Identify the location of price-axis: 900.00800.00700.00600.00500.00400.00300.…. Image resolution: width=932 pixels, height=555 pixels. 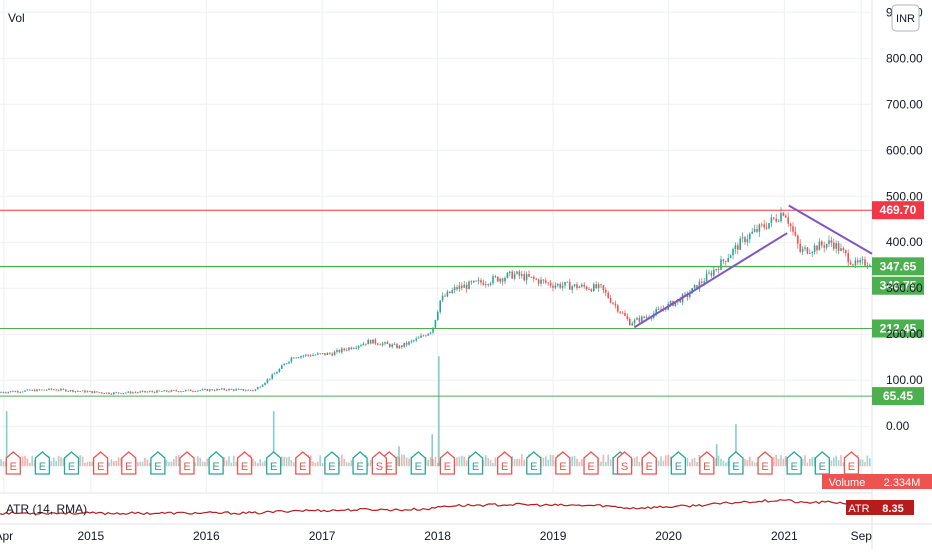
(904, 219).